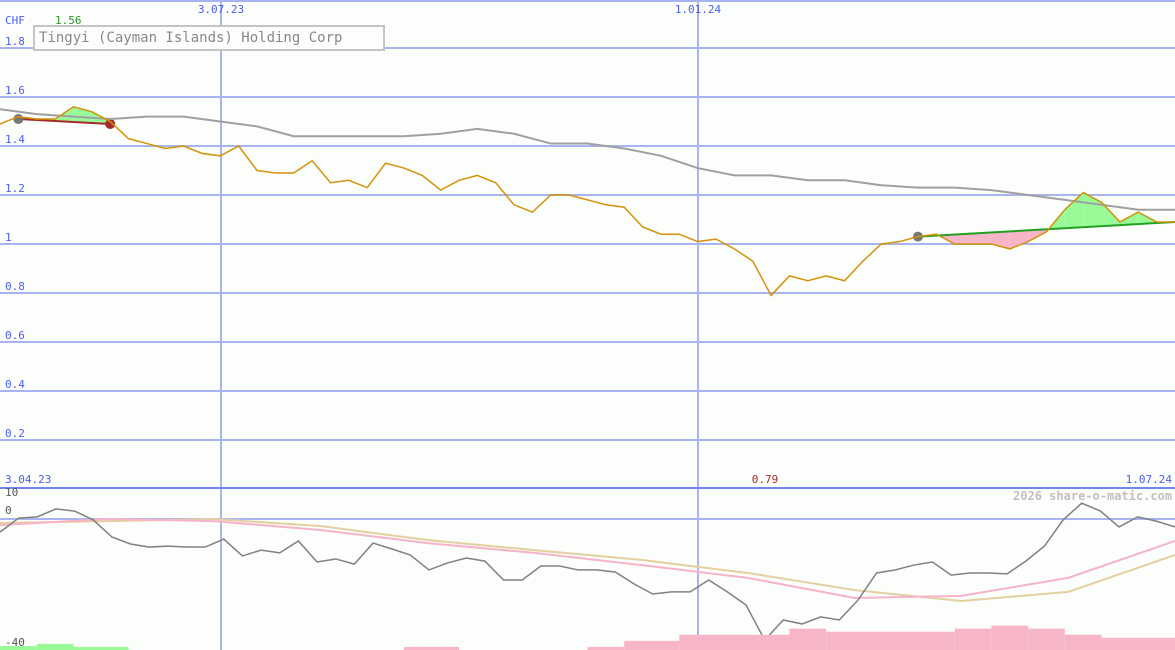 Image resolution: width=1175 pixels, height=650 pixels. What do you see at coordinates (15, 335) in the screenshot?
I see `ytick-label: 0.6` at bounding box center [15, 335].